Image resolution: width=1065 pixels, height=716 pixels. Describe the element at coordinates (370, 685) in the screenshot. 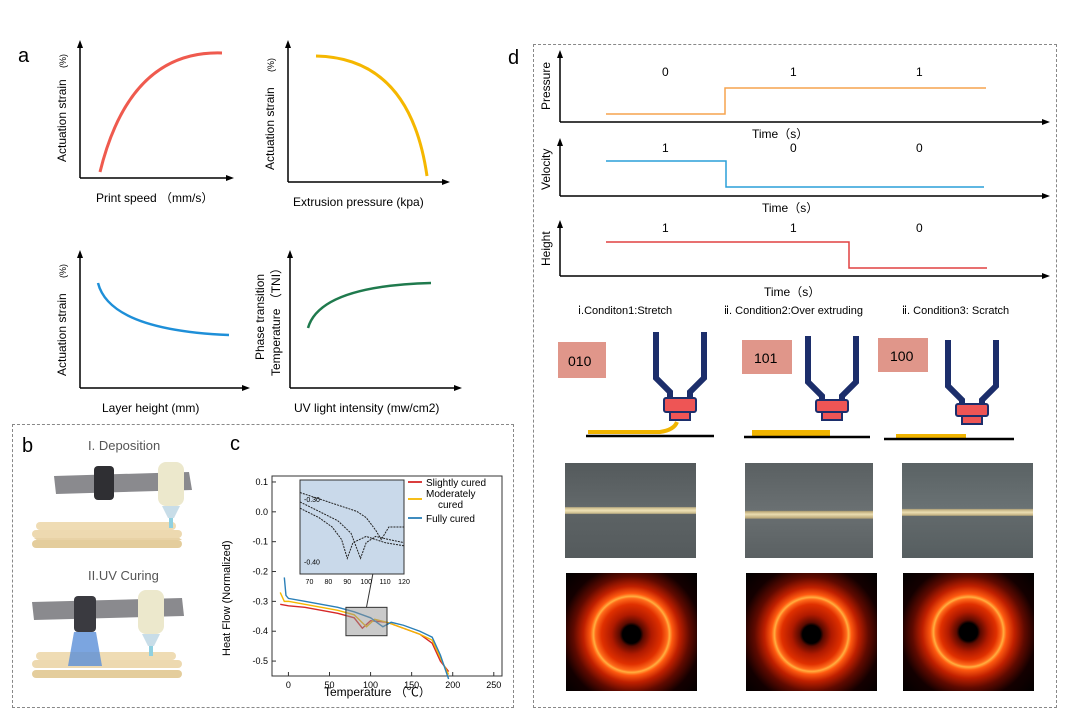

I see `x-tick-label: 100` at that location.